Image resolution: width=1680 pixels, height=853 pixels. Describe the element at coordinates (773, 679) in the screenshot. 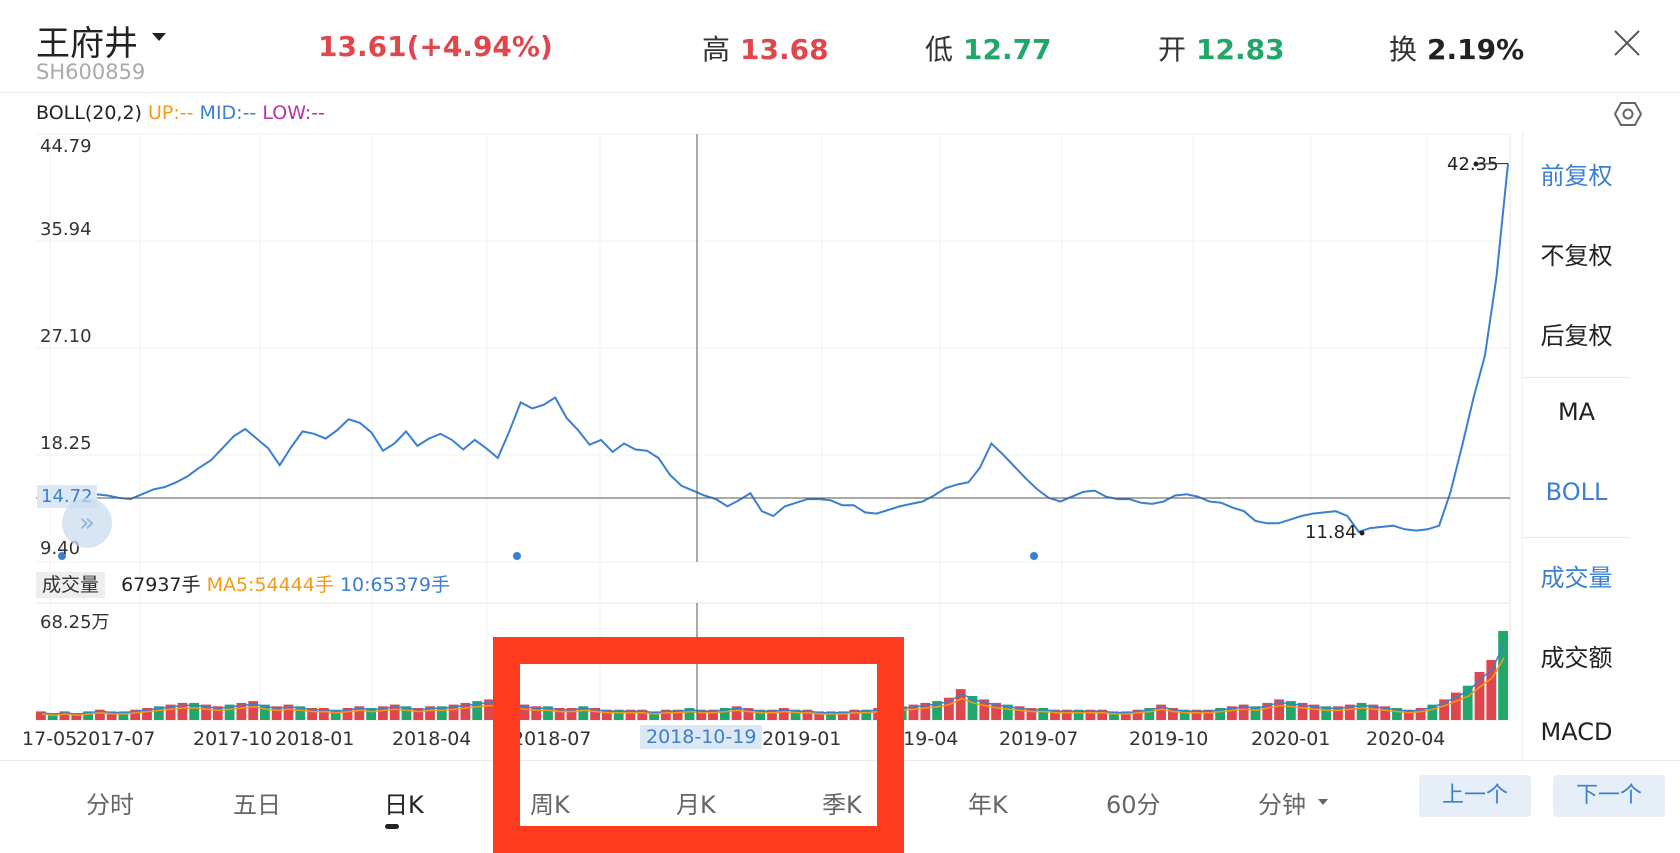

I see `volume-ma-line` at that location.